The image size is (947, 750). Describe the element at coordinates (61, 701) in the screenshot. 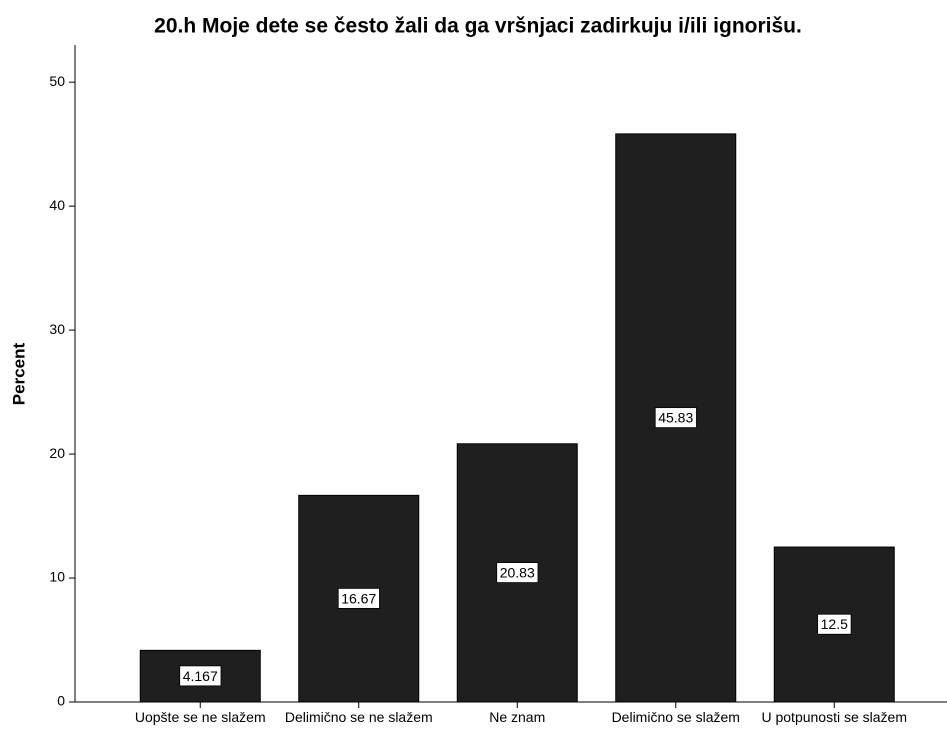

I see `y-tick-label: 0` at that location.